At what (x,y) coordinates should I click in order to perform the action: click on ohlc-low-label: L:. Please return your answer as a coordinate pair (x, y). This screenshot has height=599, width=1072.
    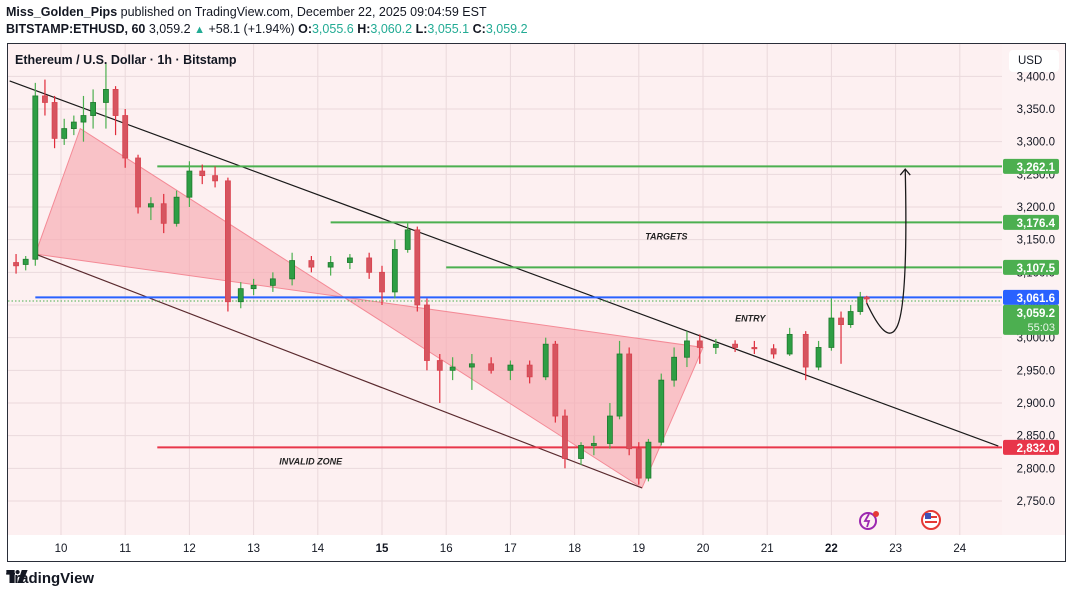
    Looking at the image, I should click on (421, 29).